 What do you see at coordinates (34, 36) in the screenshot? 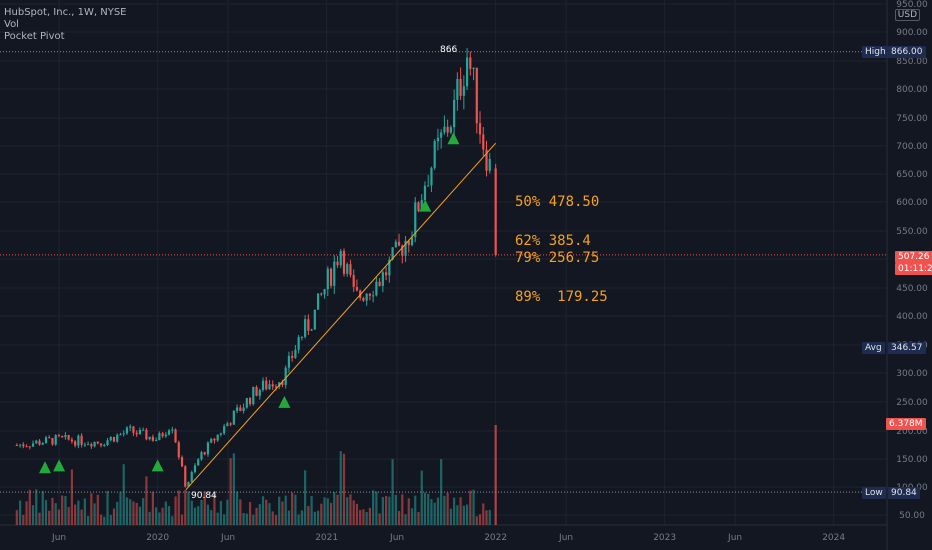
I see `pocket-pivot-indicator-label: Pocket Pivot` at bounding box center [34, 36].